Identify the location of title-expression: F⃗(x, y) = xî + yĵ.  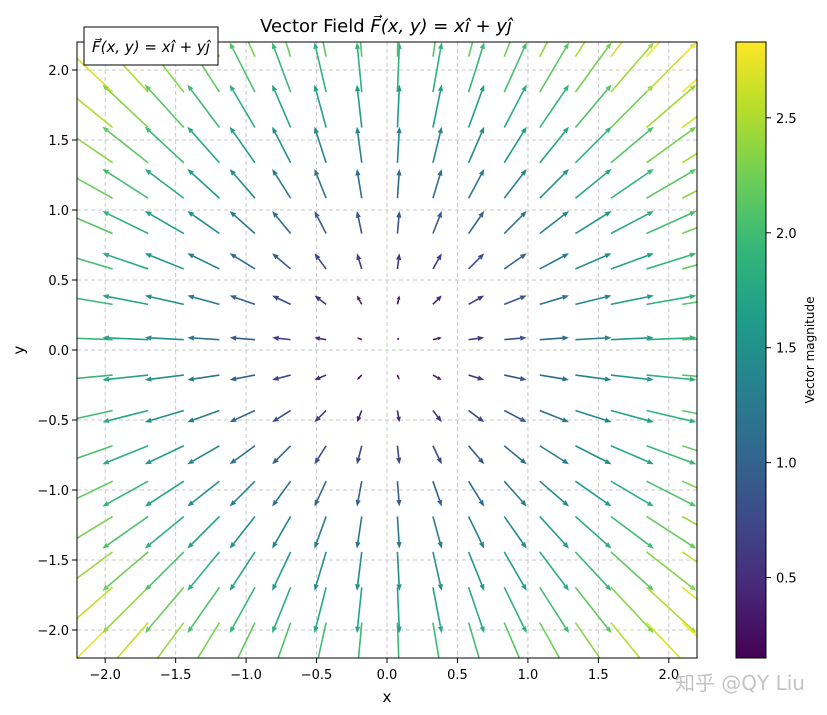
(442, 26).